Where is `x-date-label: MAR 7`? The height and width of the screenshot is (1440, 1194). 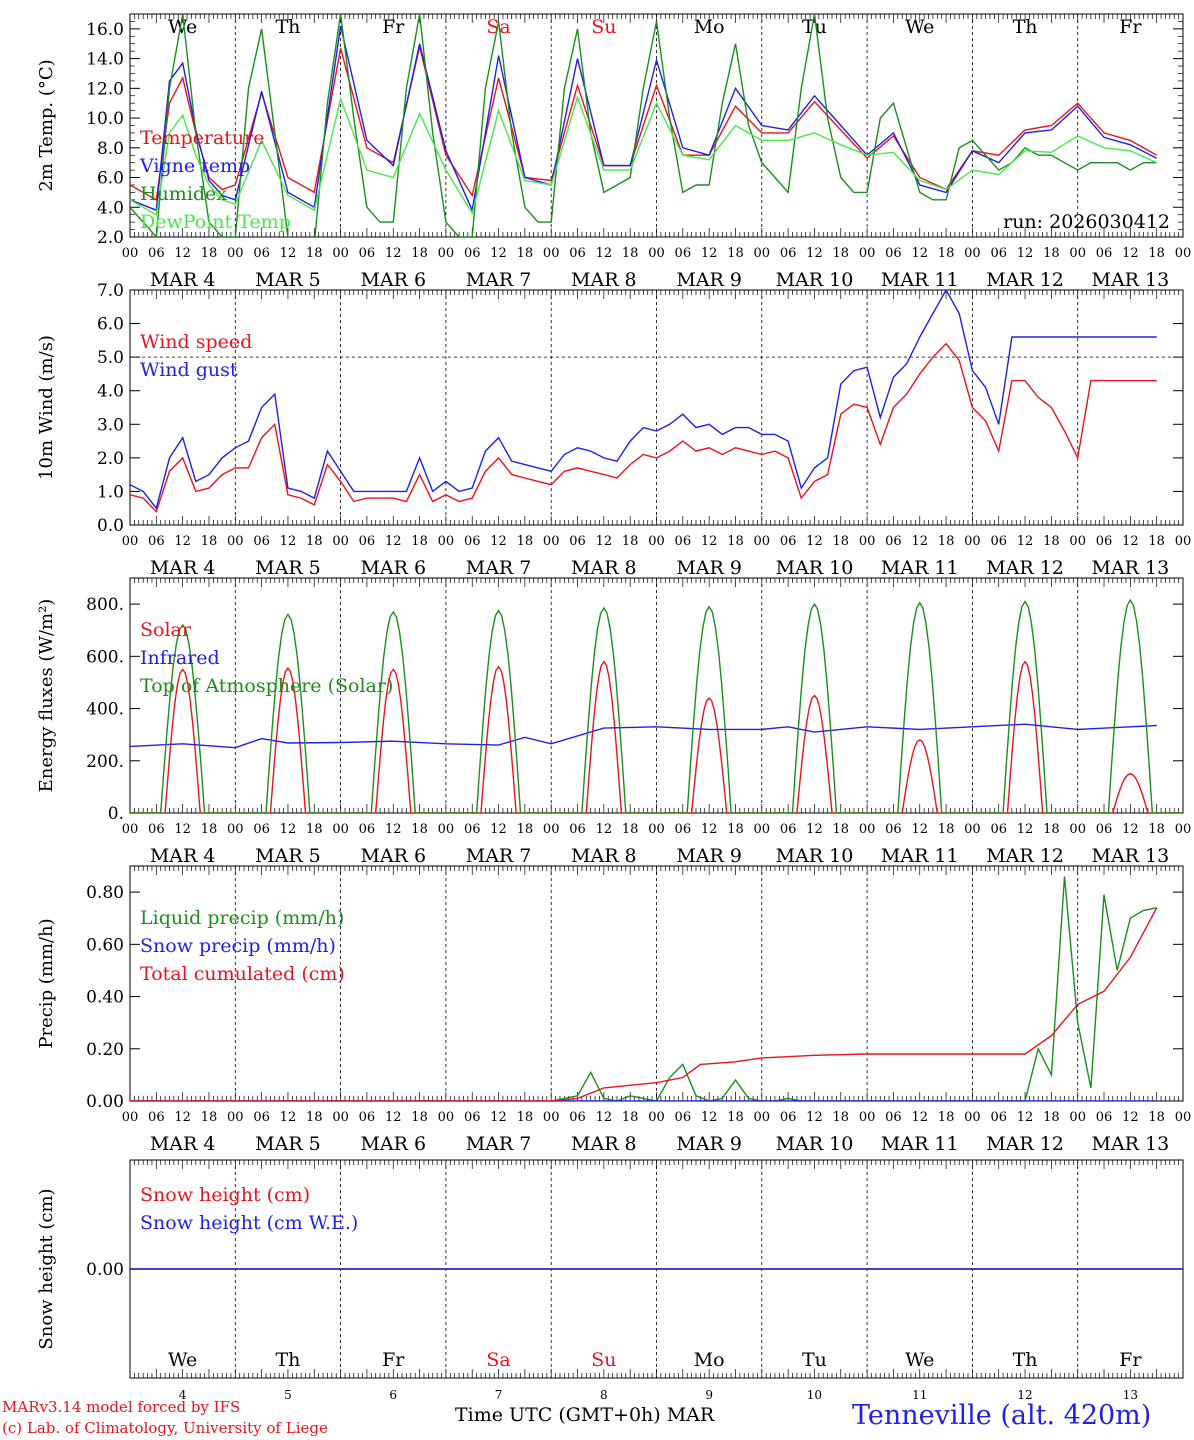 x-date-label: MAR 7 is located at coordinates (499, 1144).